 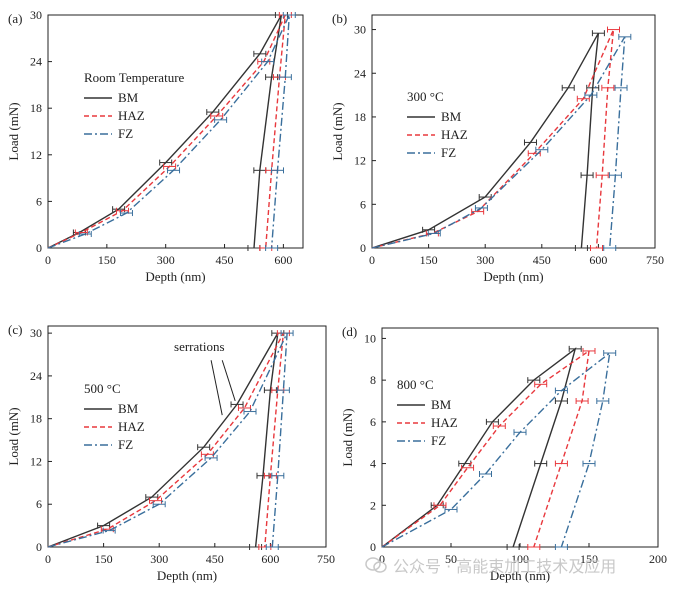 I want to click on y-tick-label: 24, so click(x=36, y=62).